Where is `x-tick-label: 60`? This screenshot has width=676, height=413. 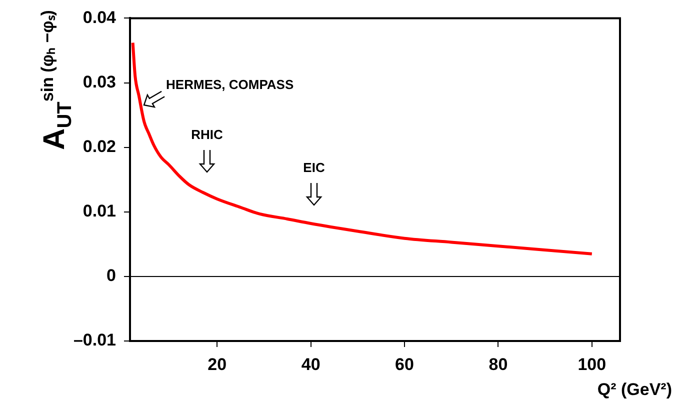
x-tick-label: 60 is located at coordinates (404, 364).